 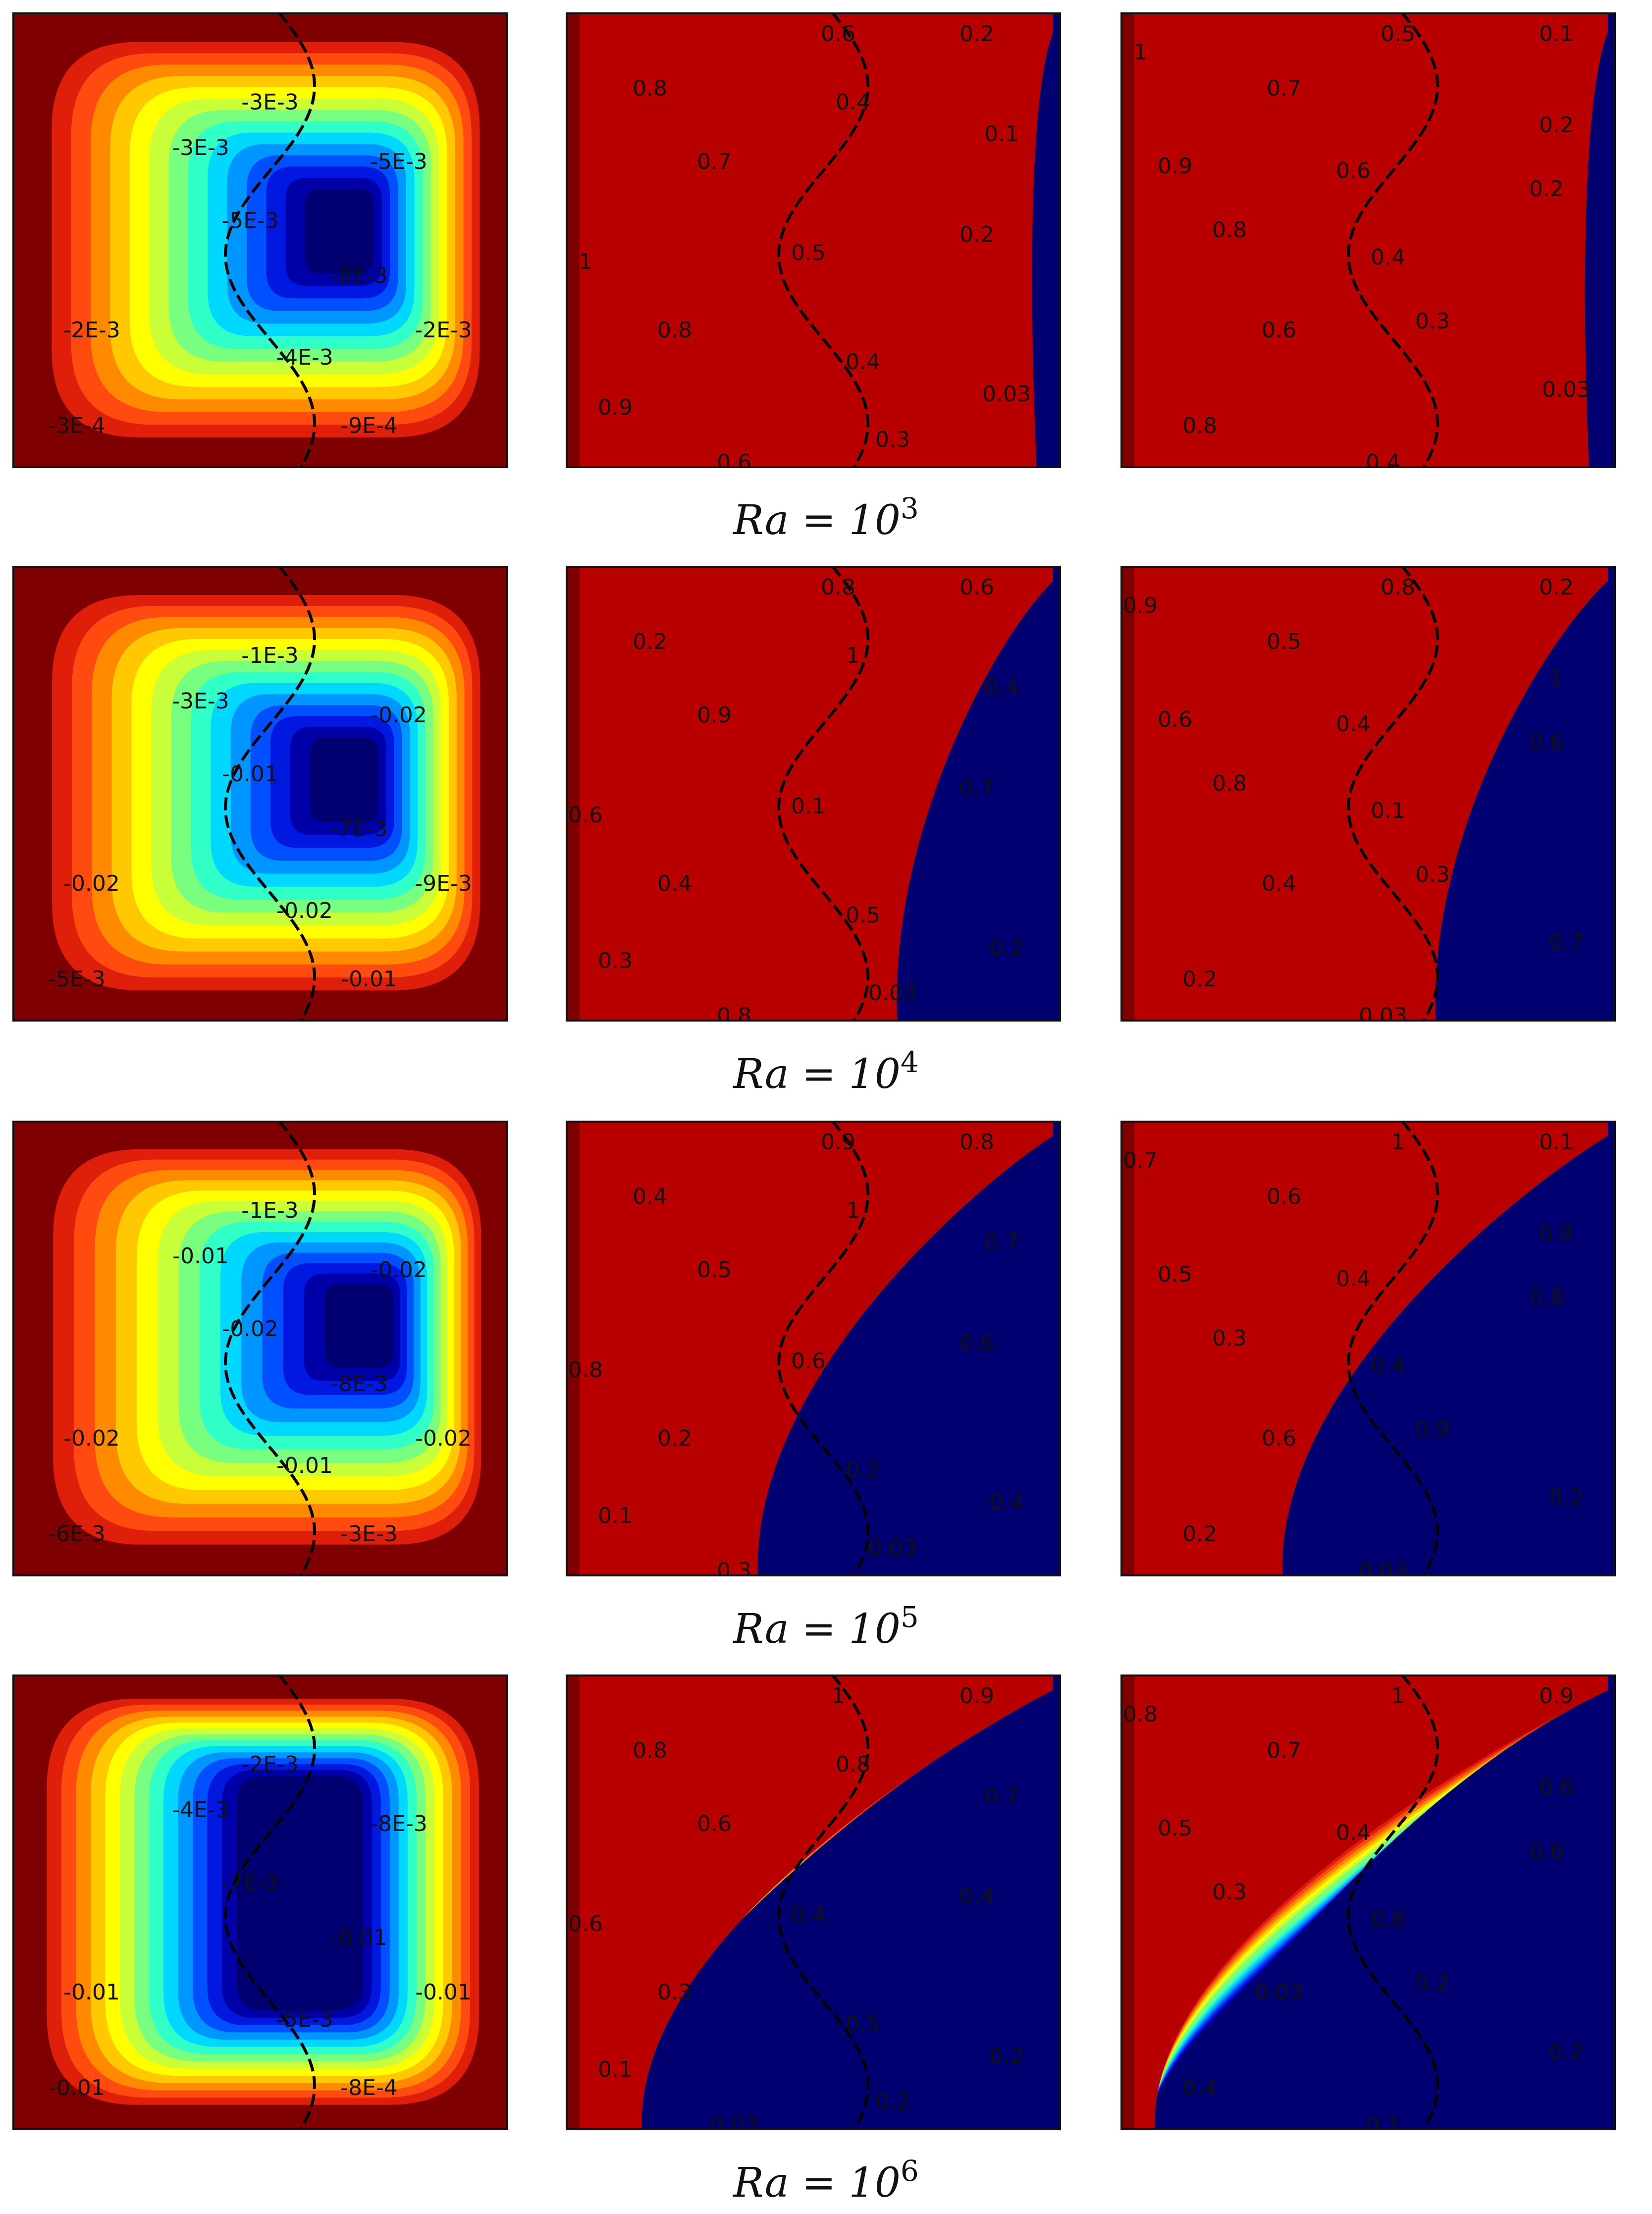 What do you see at coordinates (909, 1617) in the screenshot?
I see `caption-exponent: 5` at bounding box center [909, 1617].